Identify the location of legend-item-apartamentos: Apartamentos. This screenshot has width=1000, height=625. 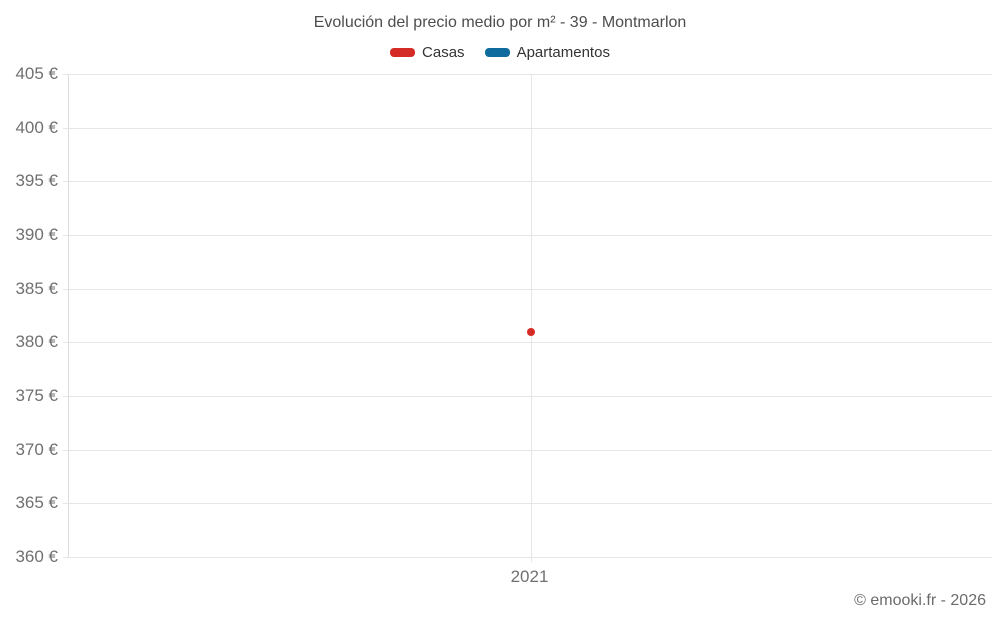
(547, 52).